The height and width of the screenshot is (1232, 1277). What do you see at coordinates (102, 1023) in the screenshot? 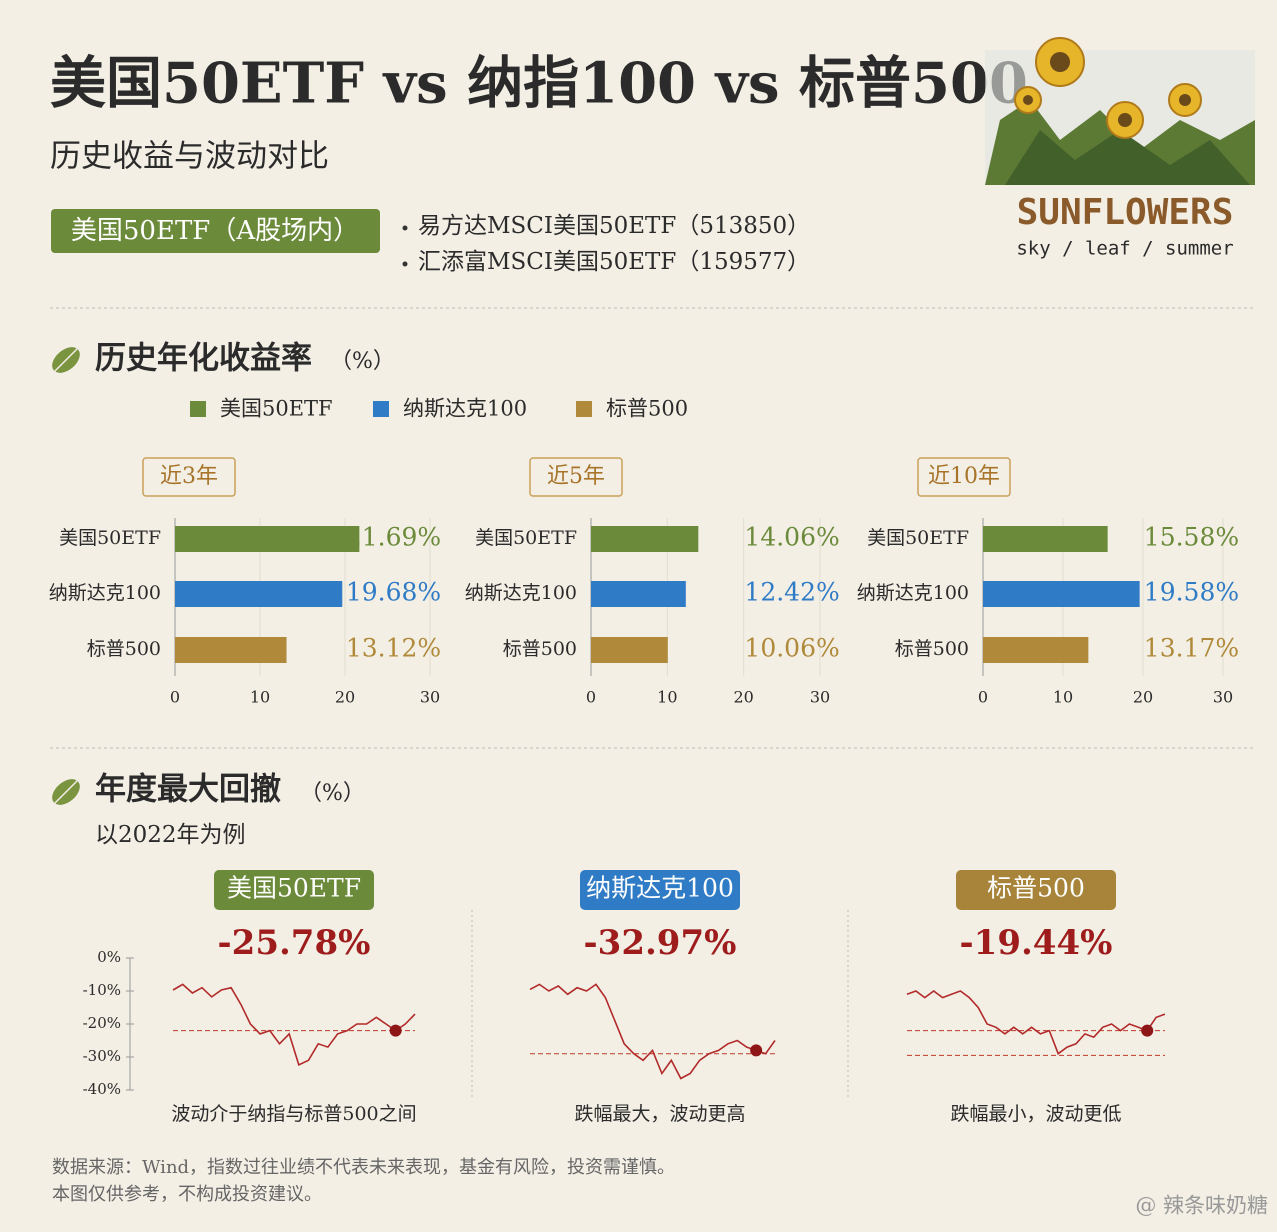
I see `y-tick-label: -20%` at bounding box center [102, 1023].